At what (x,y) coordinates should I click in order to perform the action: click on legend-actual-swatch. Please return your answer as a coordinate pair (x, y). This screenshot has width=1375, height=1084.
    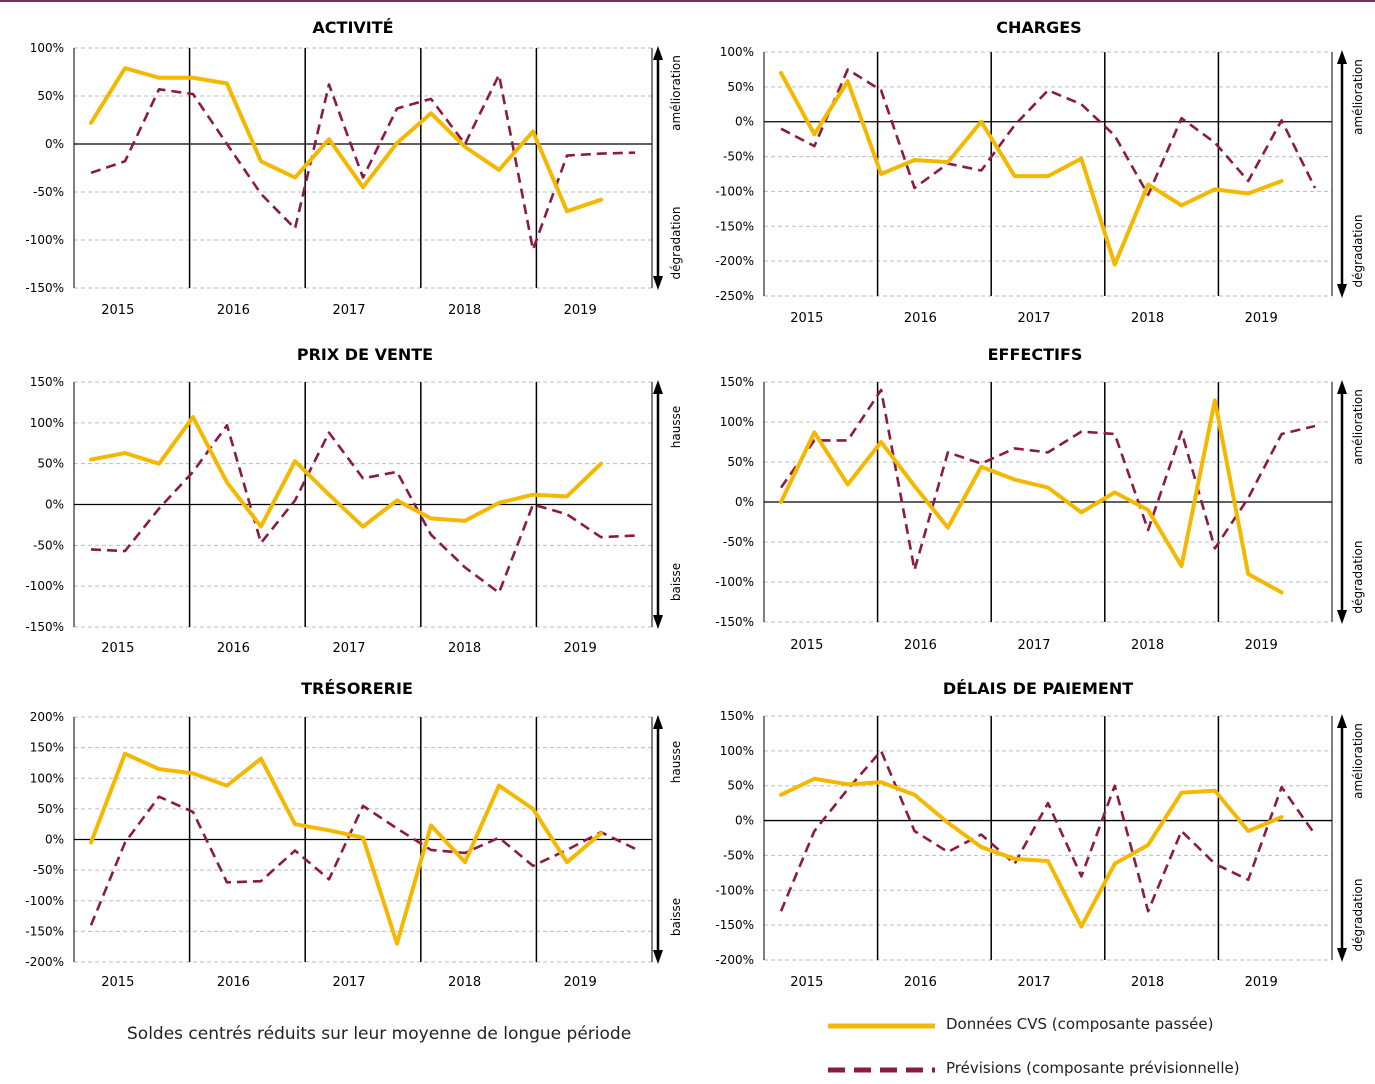
    Looking at the image, I should click on (881, 1026).